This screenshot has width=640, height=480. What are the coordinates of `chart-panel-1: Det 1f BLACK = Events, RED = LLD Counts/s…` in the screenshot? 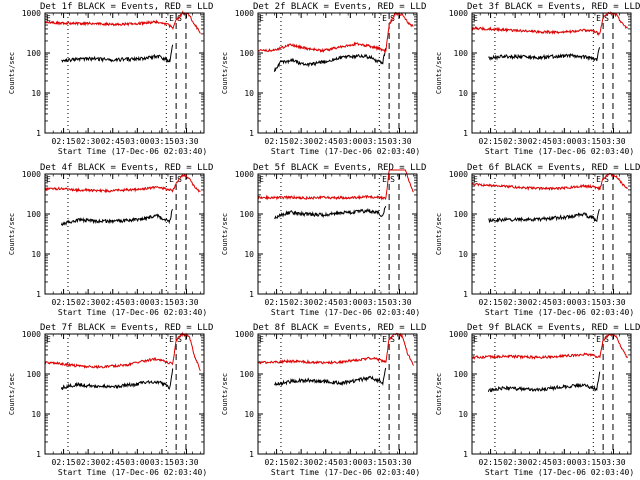 It's located at (110, 79).